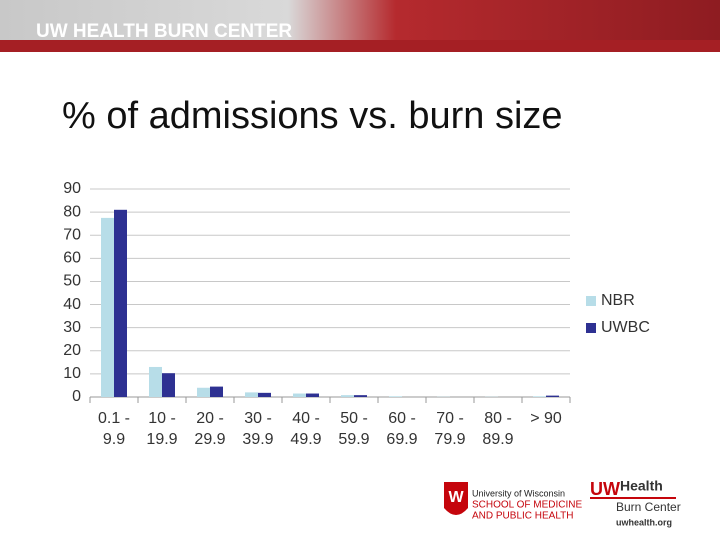 This screenshot has width=720, height=545. I want to click on y-tick-label: 90, so click(72, 188).